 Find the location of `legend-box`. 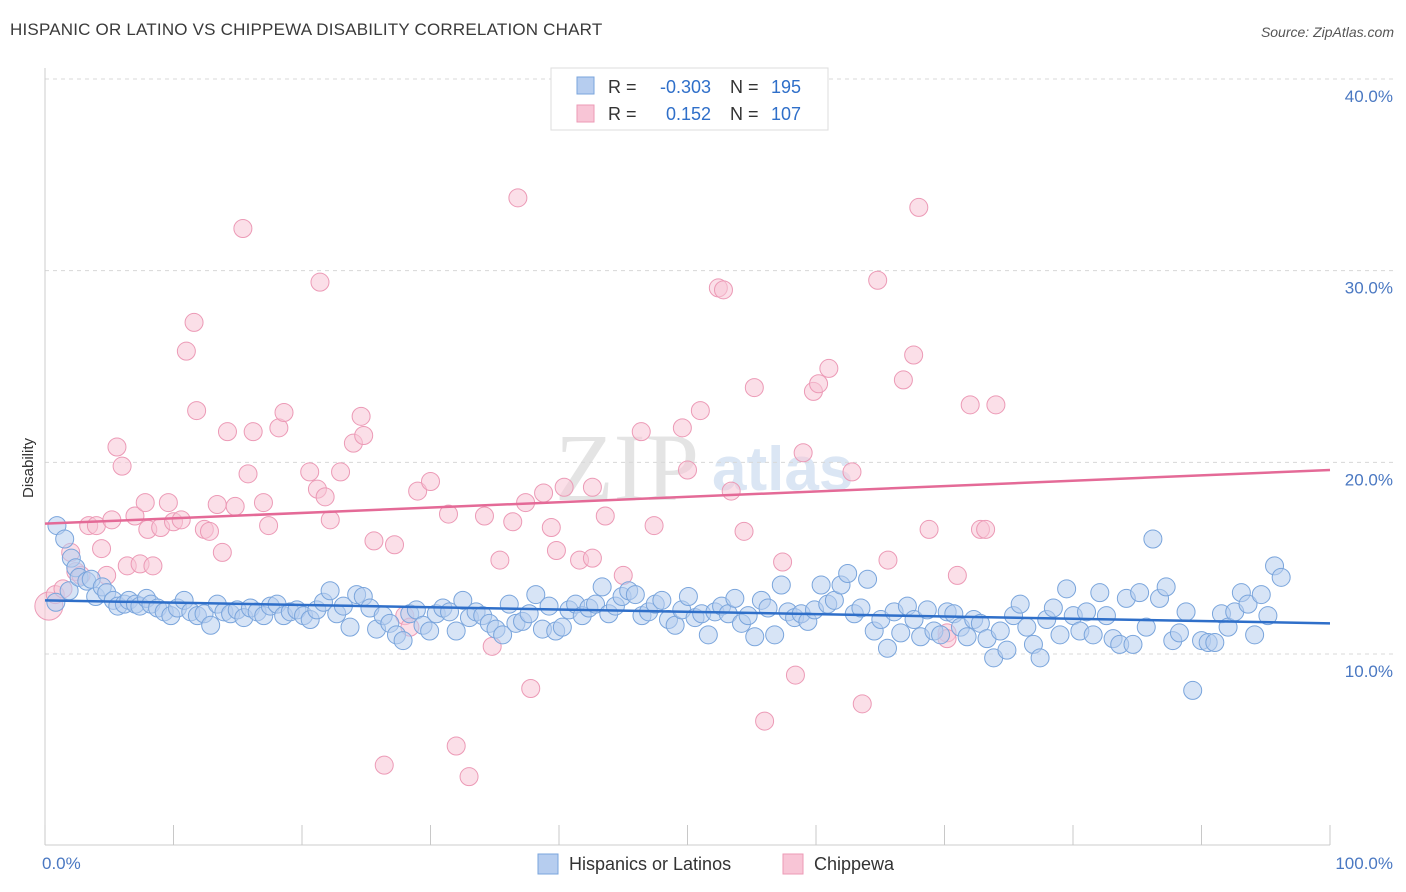

legend-box is located at coordinates (689, 99).